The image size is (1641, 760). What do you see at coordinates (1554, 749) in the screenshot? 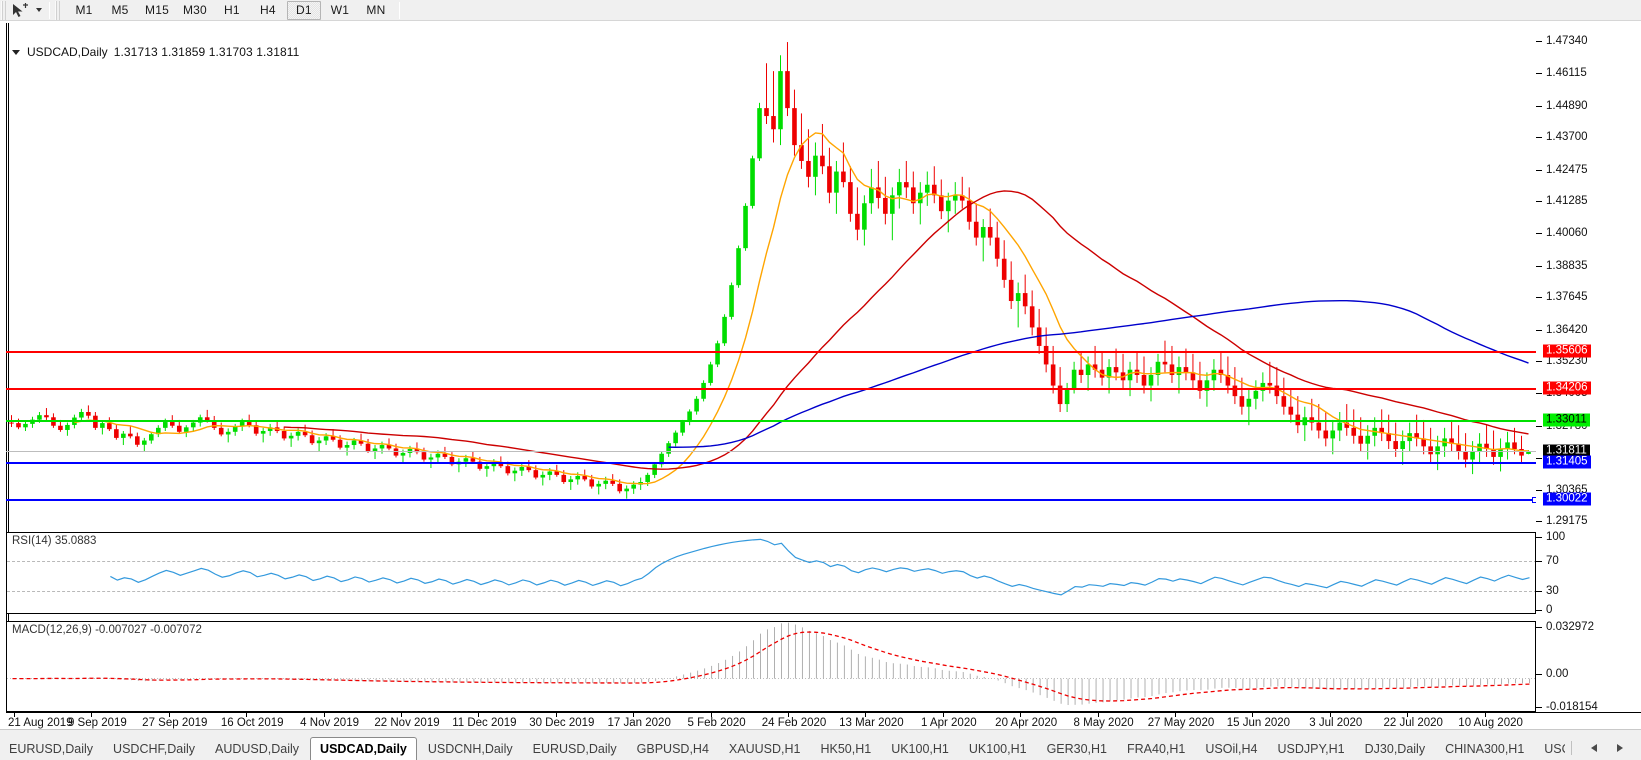
I see `chart-tab-usoil-h1: USOil,H1` at bounding box center [1554, 749].